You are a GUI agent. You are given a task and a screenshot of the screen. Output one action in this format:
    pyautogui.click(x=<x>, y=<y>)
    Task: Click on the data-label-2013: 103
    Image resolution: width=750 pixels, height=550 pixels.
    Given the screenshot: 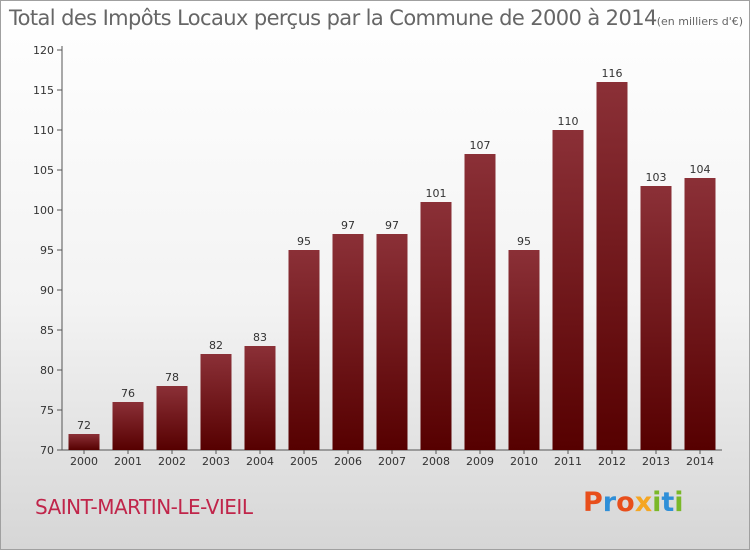 What is the action you would take?
    pyautogui.click(x=656, y=177)
    